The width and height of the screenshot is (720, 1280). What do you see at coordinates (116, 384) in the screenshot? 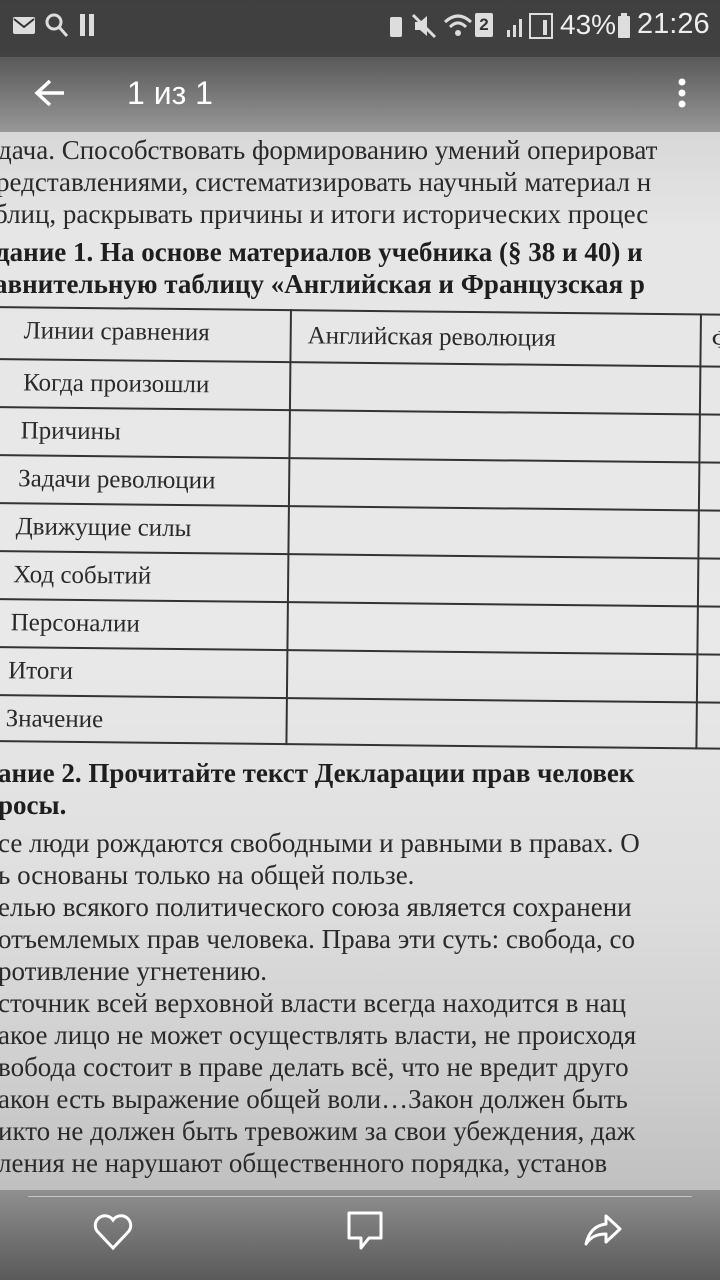
I see `table-row-label: Когда произошли` at bounding box center [116, 384].